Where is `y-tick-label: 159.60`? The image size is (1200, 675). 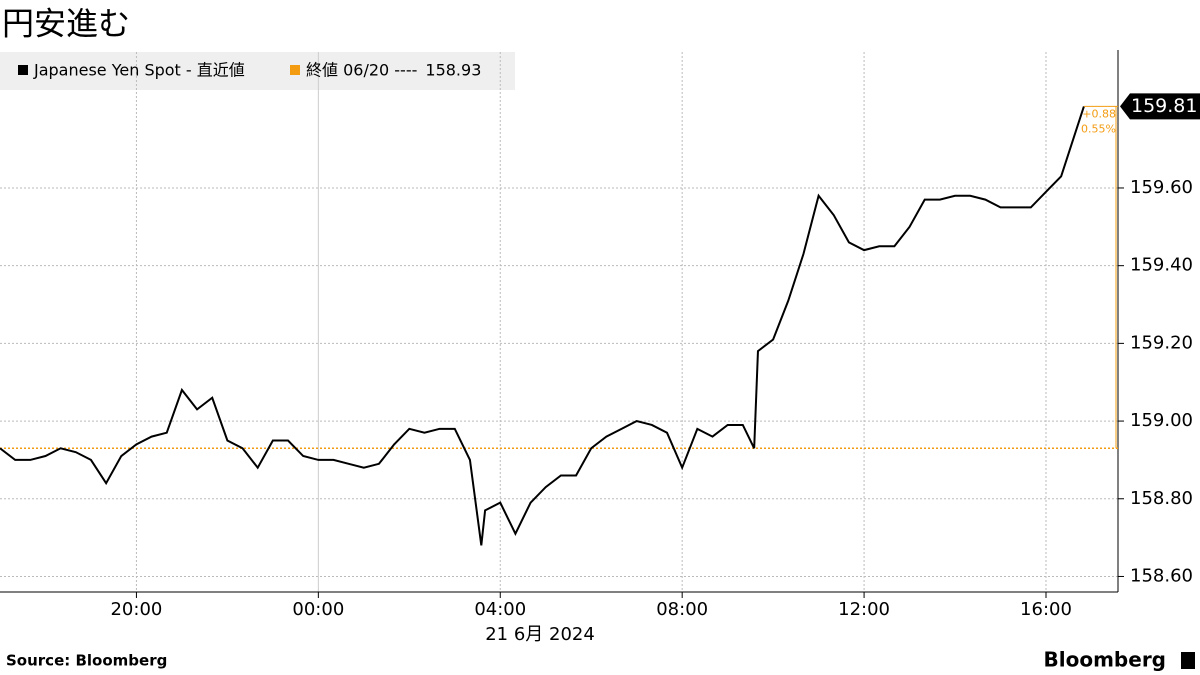 y-tick-label: 159.60 is located at coordinates (1161, 187).